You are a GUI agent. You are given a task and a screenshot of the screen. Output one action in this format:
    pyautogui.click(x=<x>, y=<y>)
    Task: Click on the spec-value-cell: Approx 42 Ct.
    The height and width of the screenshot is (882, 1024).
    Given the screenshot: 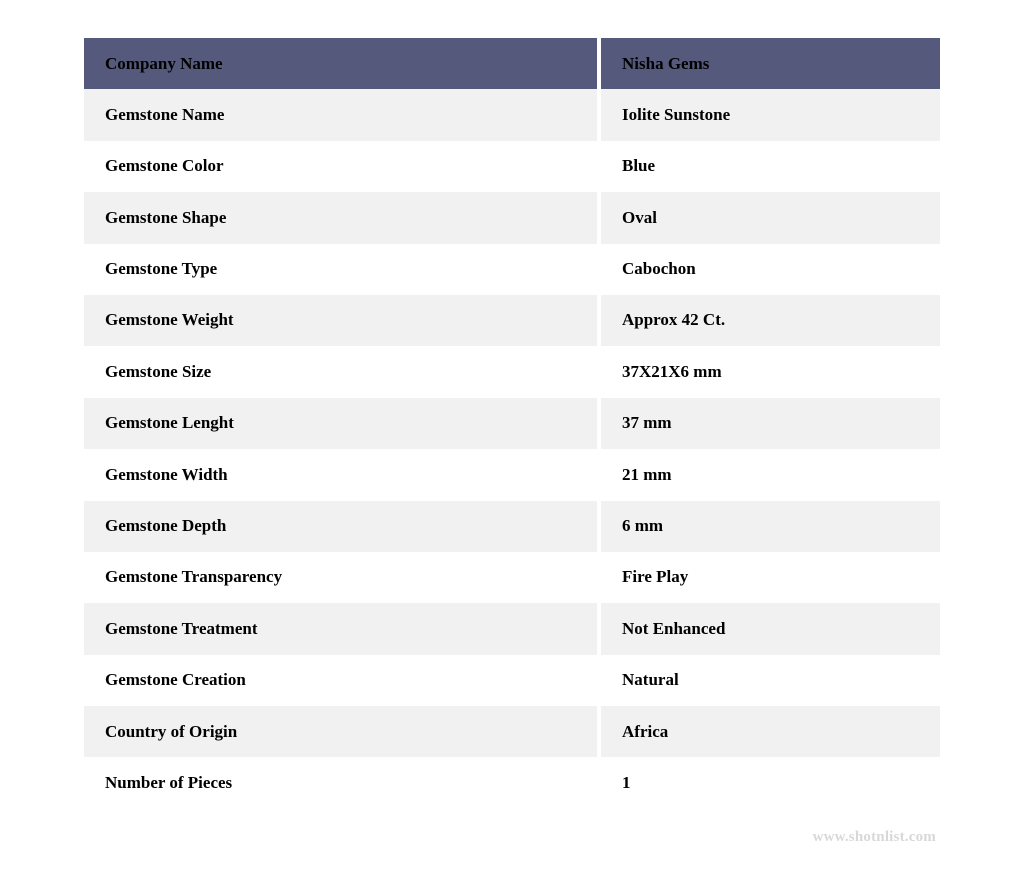 What is the action you would take?
    pyautogui.click(x=770, y=320)
    